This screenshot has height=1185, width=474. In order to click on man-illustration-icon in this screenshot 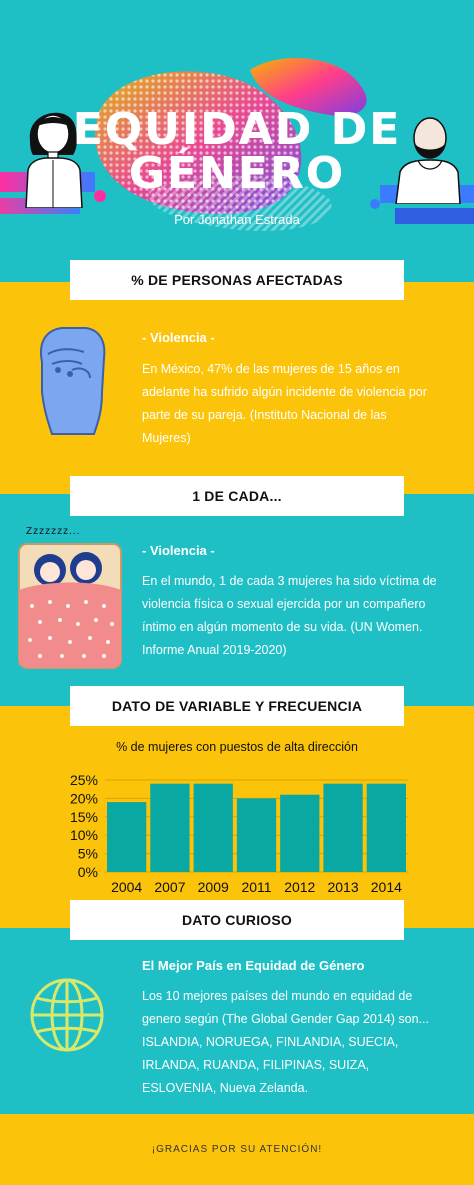, I will do `click(428, 160)`.